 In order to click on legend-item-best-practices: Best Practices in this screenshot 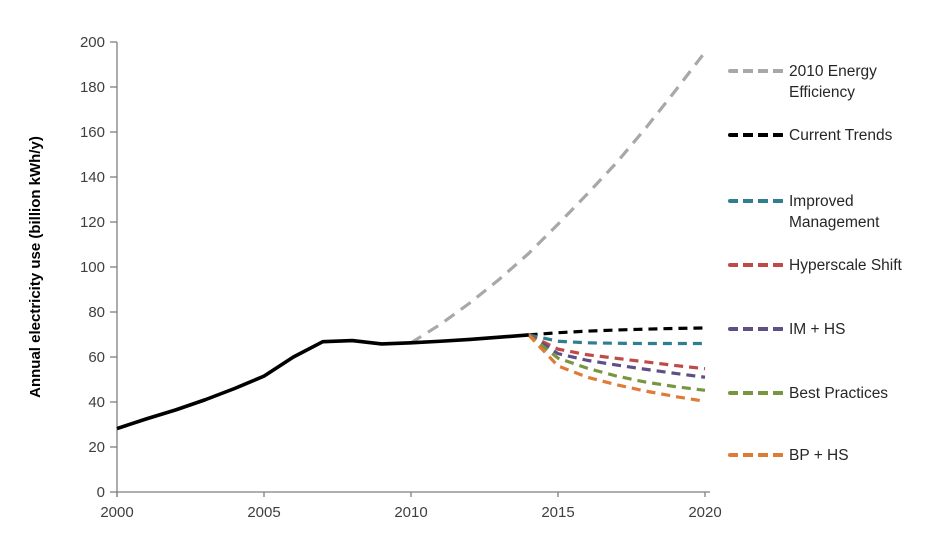, I will do `click(808, 393)`.